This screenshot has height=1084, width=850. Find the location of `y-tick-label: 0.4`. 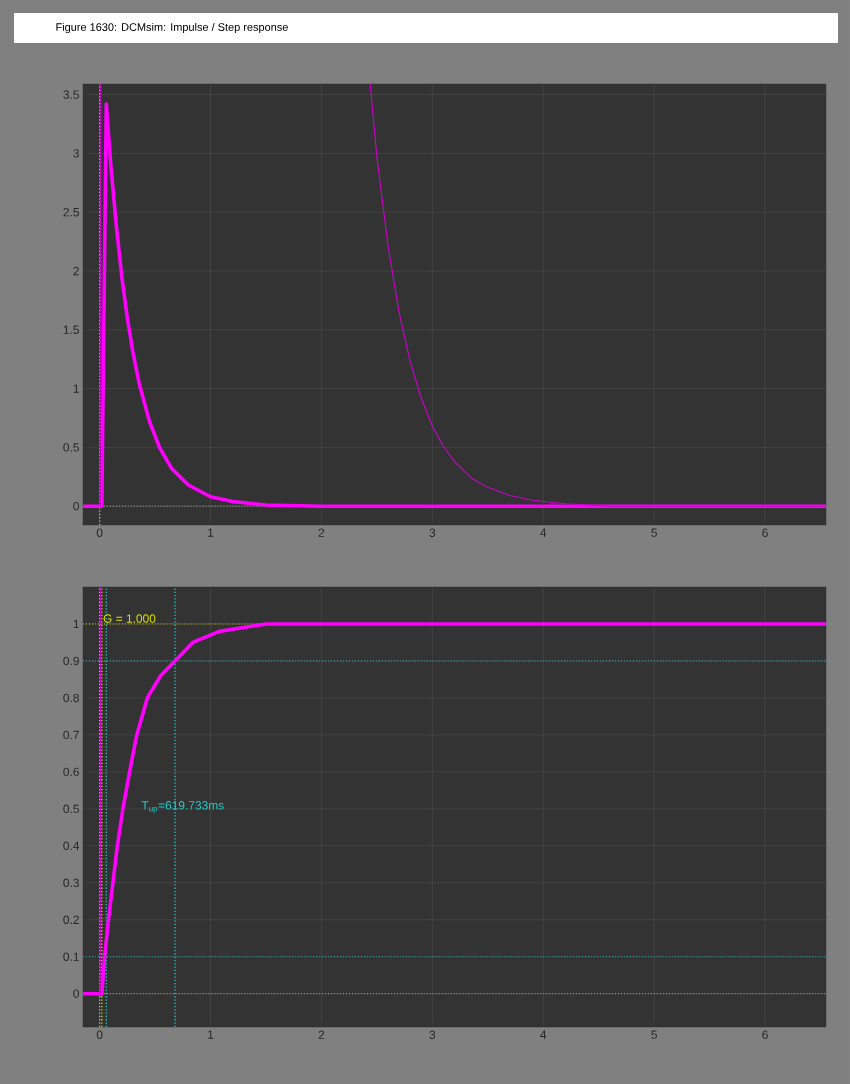

y-tick-label: 0.4 is located at coordinates (71, 846).